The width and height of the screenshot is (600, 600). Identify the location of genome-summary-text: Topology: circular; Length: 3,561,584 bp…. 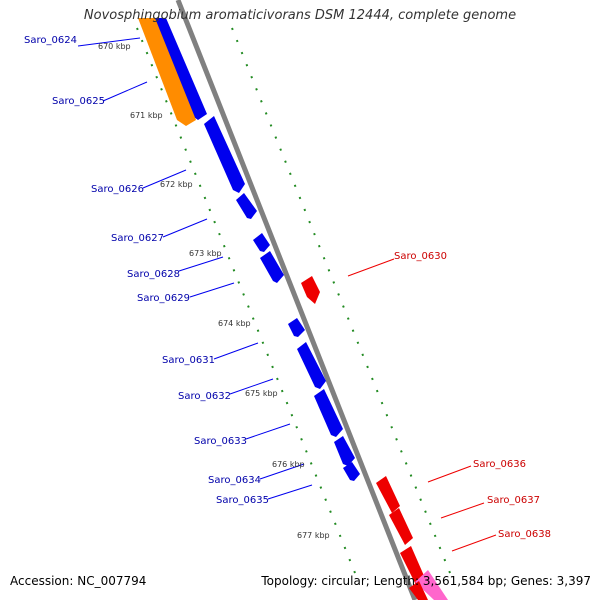
(426, 581).